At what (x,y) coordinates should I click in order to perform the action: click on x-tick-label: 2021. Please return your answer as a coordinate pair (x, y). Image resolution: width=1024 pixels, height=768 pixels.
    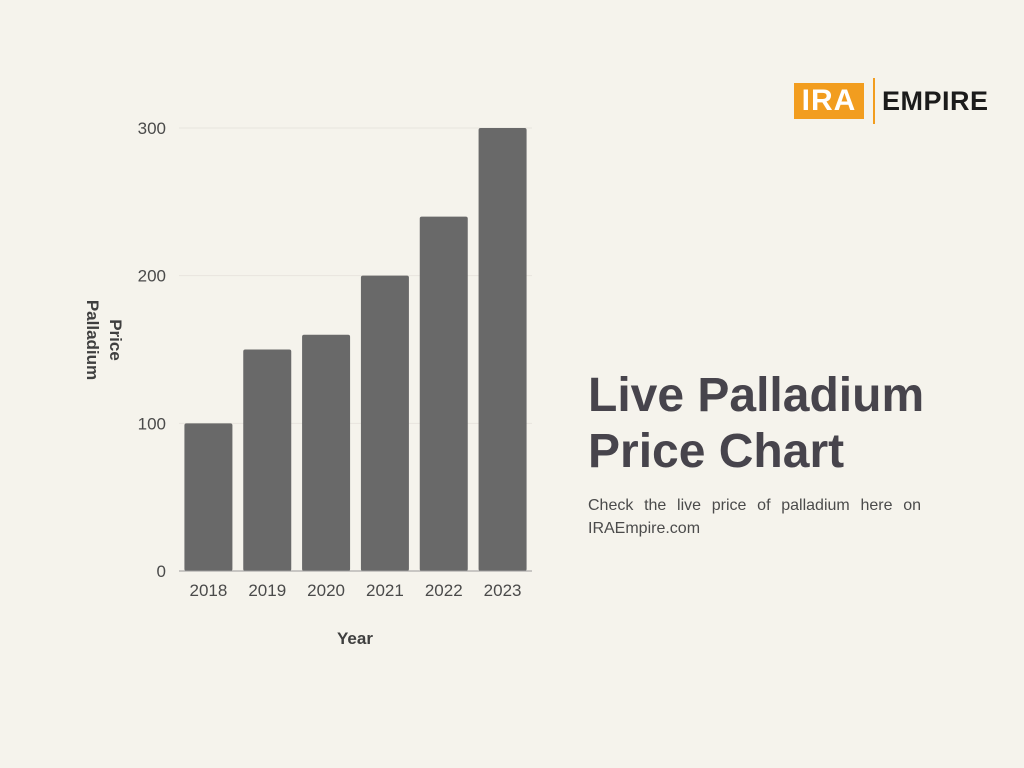
    Looking at the image, I should click on (385, 590).